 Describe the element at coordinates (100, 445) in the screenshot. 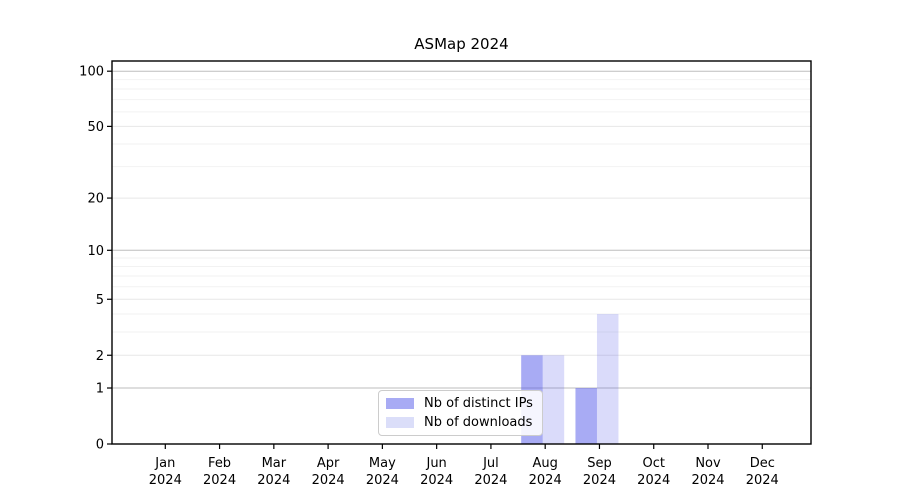

I see `y-axis-tick-label: 0` at that location.